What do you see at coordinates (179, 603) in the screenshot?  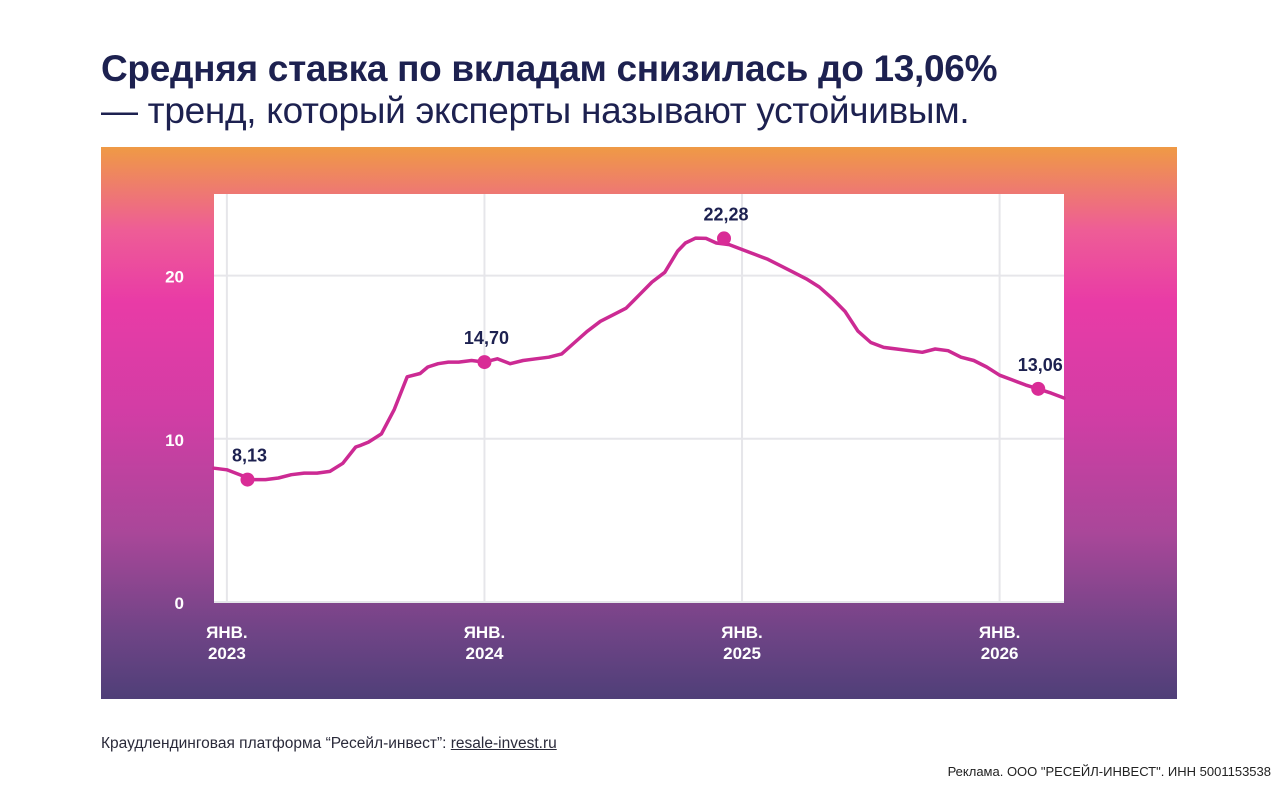 I see `y-tick-label: 0` at bounding box center [179, 603].